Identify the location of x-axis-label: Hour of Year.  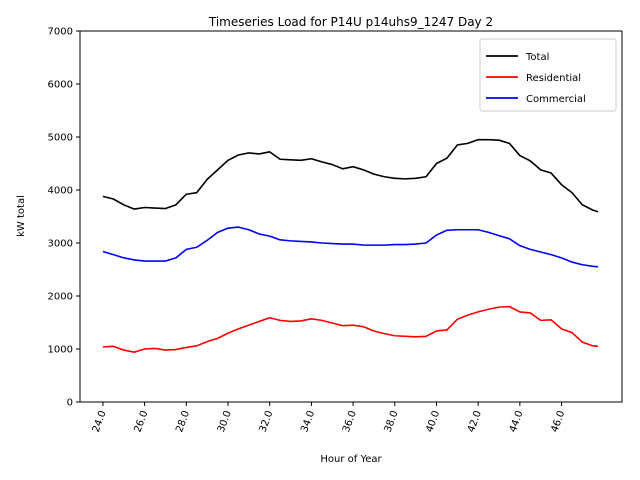
(351, 459).